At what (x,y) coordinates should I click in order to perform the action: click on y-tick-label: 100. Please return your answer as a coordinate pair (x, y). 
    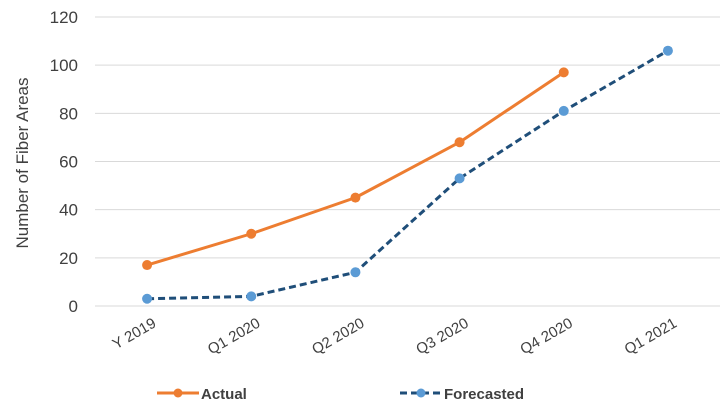
    Looking at the image, I should click on (64, 65).